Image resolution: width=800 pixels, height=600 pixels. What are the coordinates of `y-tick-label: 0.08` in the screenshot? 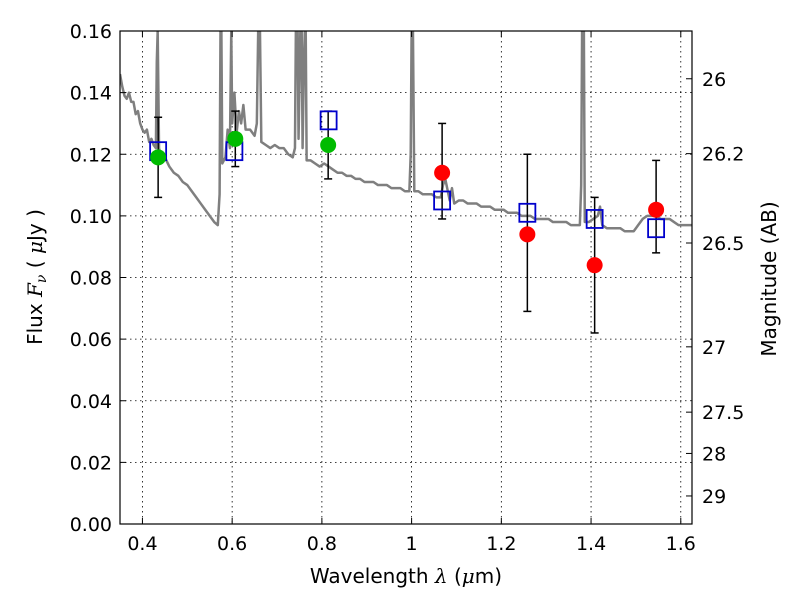 It's located at (91, 279).